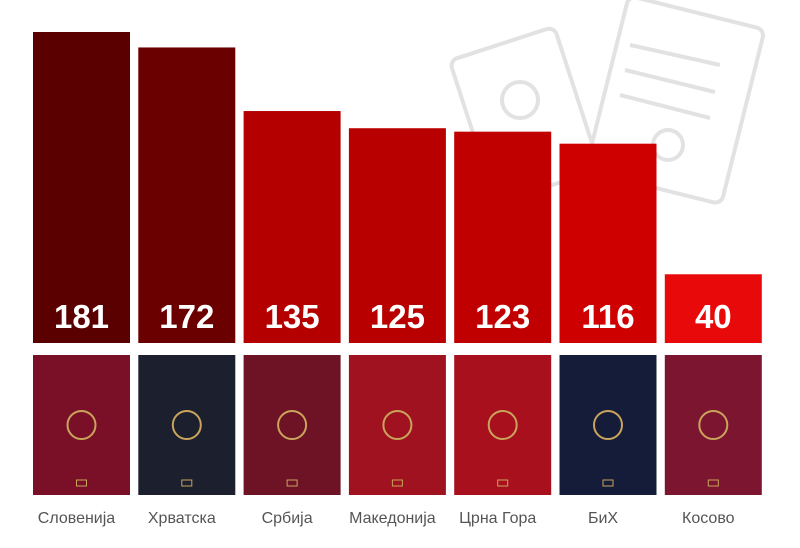 This screenshot has width=800, height=548. What do you see at coordinates (603, 518) in the screenshot?
I see `category-label: БиХ` at bounding box center [603, 518].